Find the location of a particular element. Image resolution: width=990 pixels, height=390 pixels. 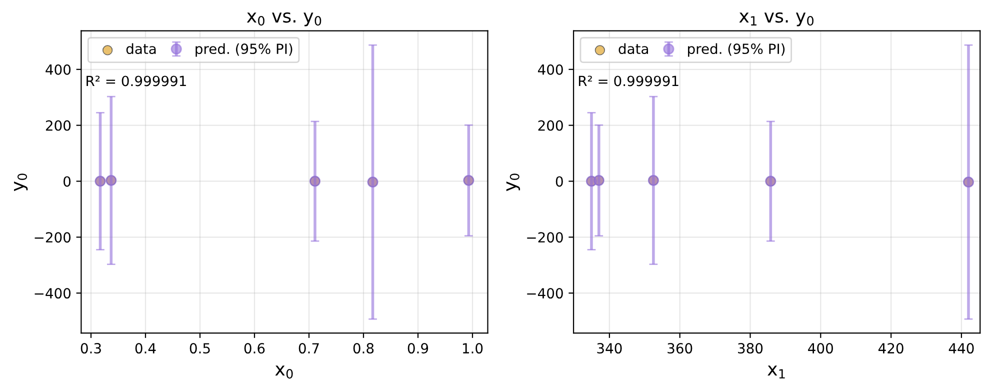

x-tick-label: 0.8 is located at coordinates (363, 348).